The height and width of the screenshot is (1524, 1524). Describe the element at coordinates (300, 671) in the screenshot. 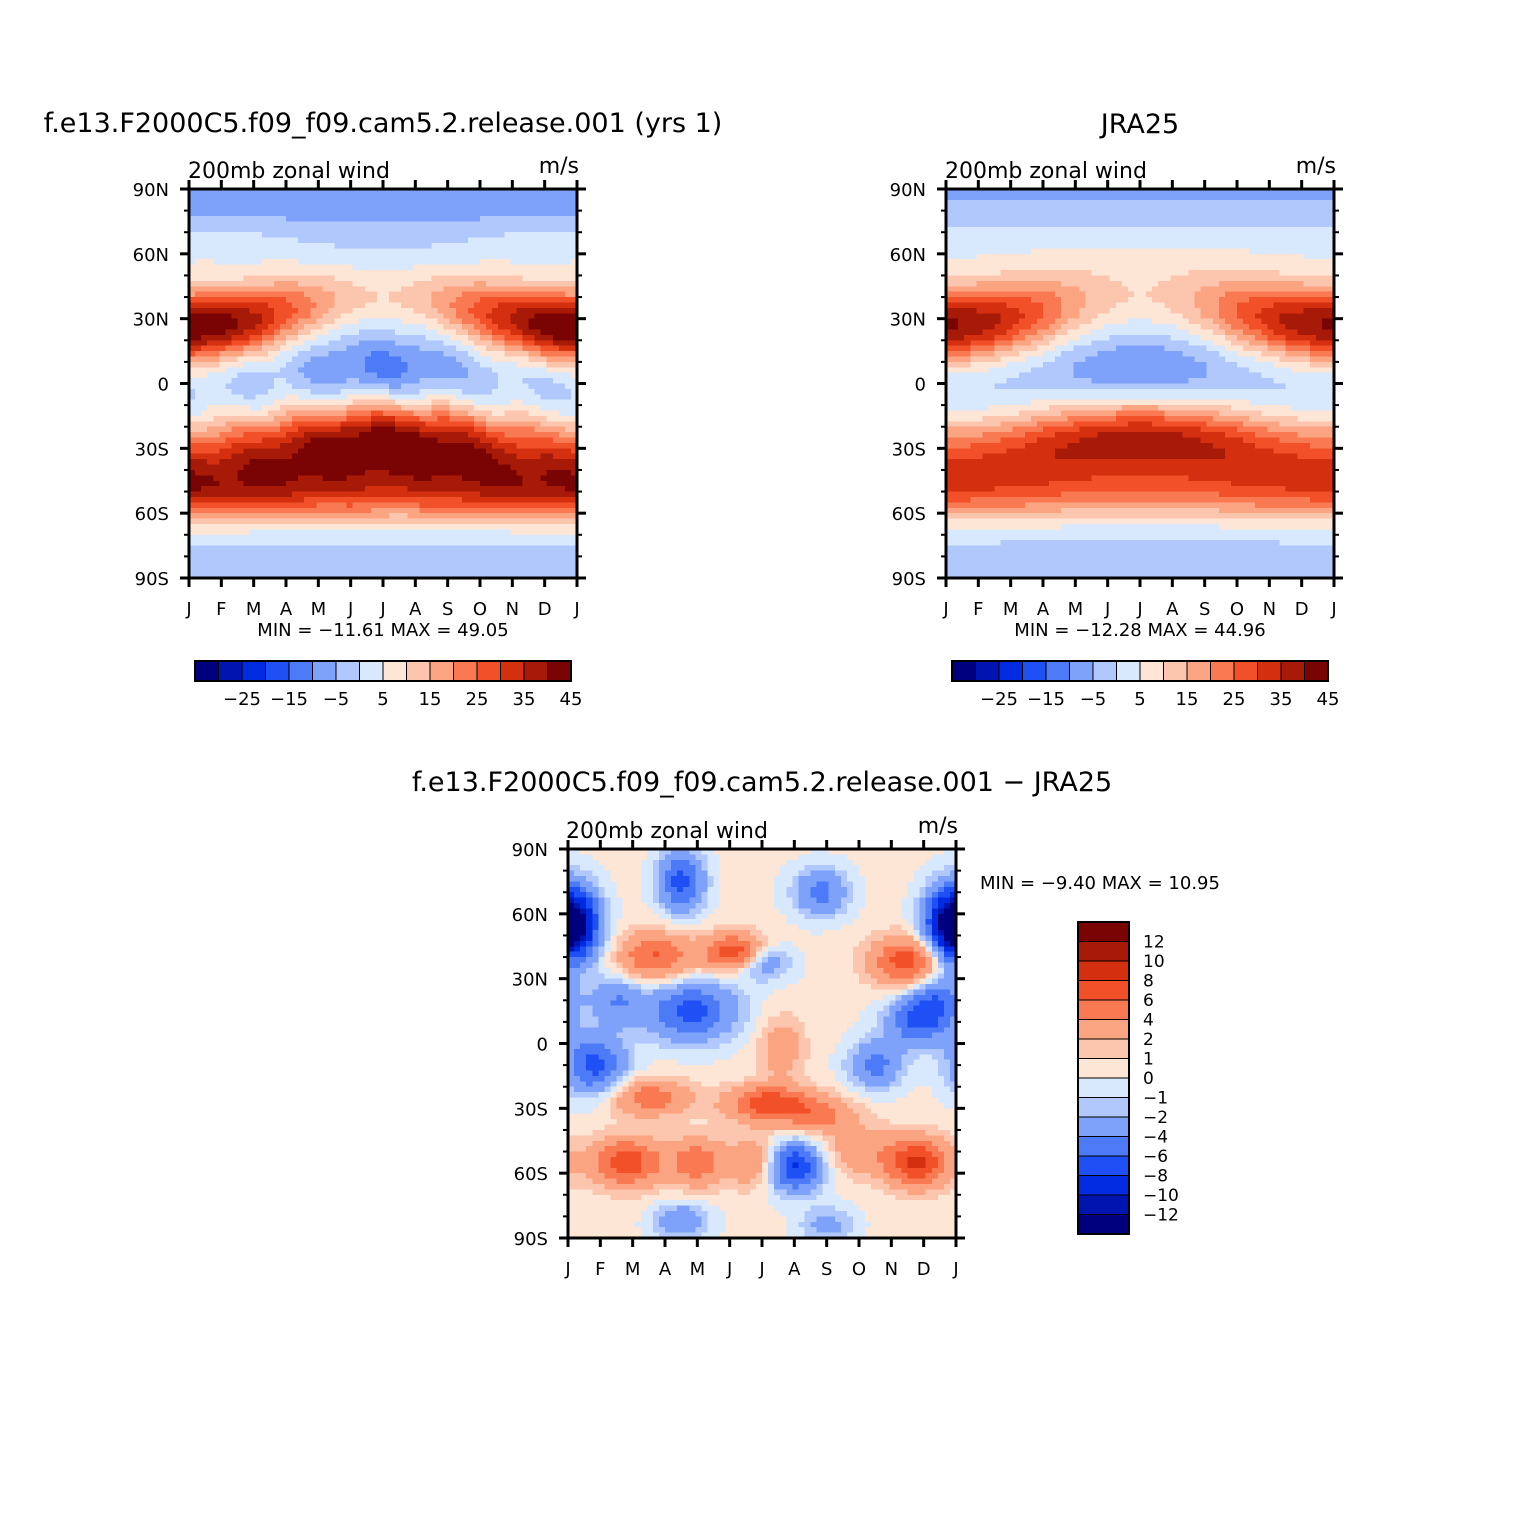

I see `colorbar-model-swatch` at that location.